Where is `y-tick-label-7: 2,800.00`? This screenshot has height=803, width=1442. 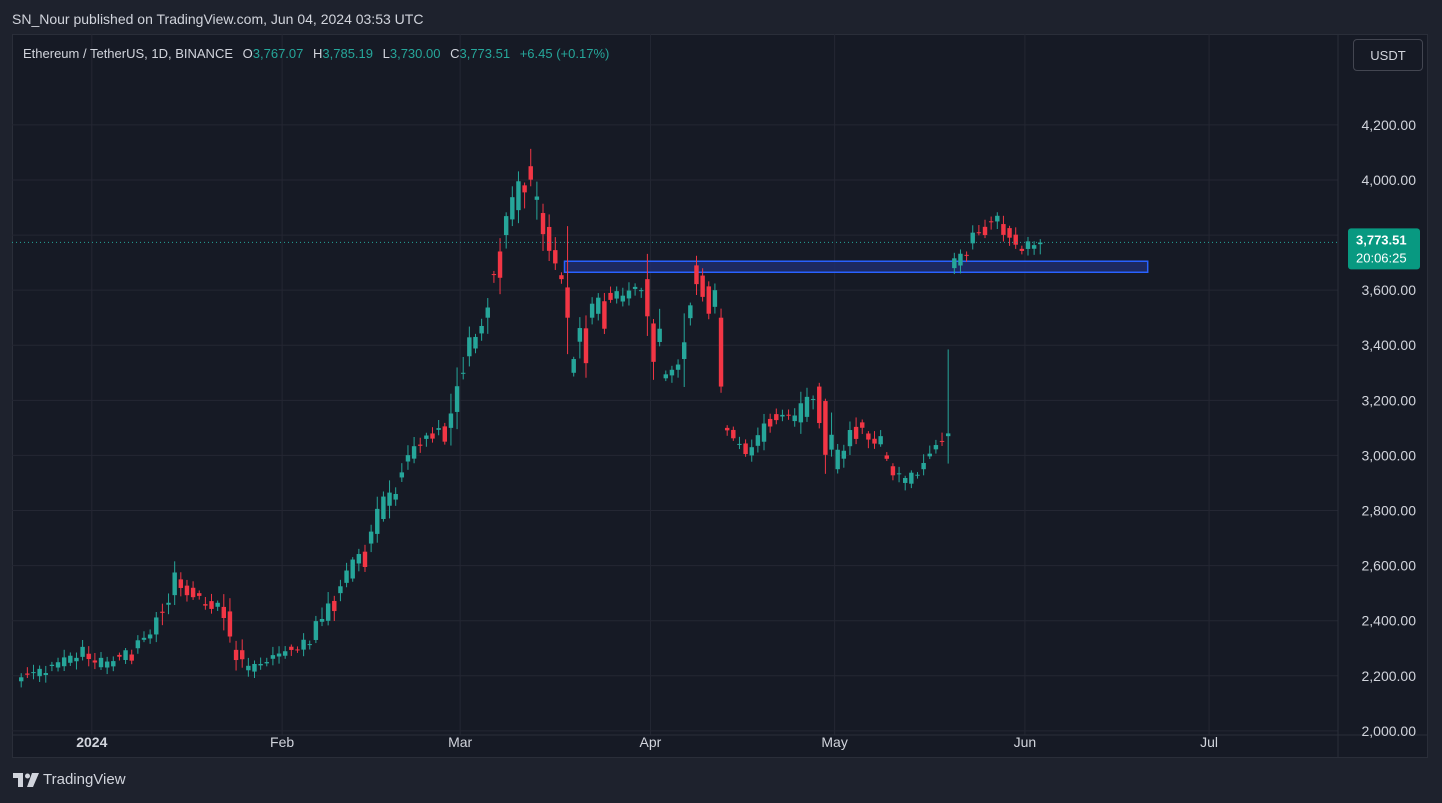 y-tick-label-7: 2,800.00 is located at coordinates (1389, 511).